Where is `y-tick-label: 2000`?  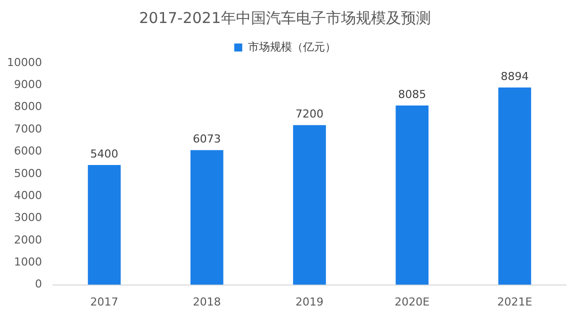 y-tick-label: 2000 is located at coordinates (28, 239).